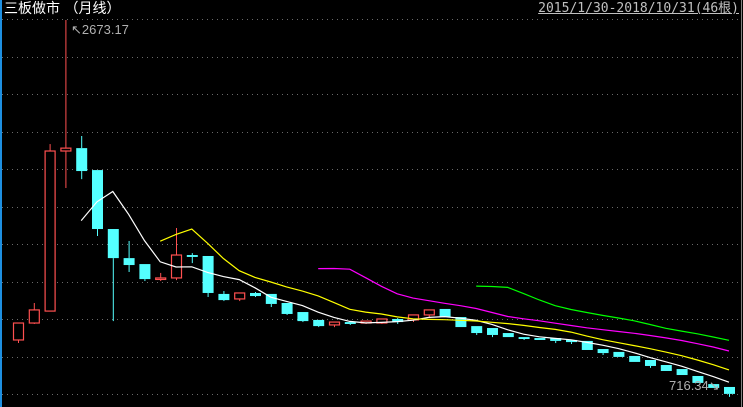  Describe the element at coordinates (741, 203) in the screenshot. I see `right-border` at that location.